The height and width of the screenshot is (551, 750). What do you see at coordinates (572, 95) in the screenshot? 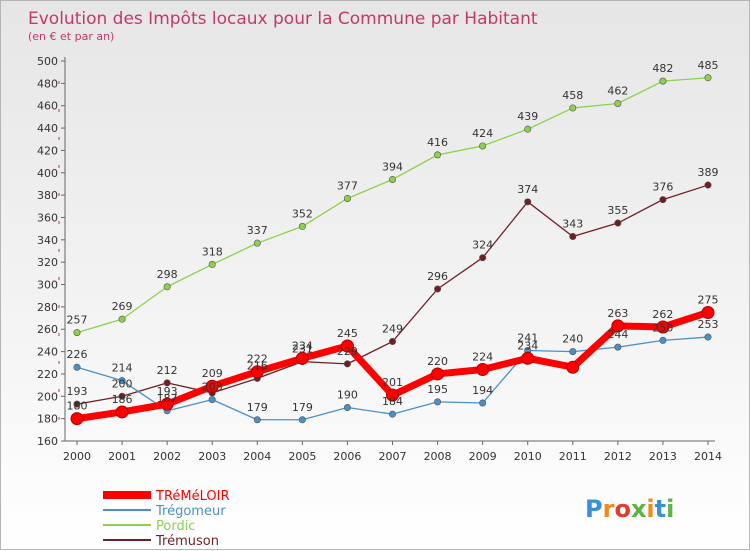
I see `data-label: 458` at bounding box center [572, 95].